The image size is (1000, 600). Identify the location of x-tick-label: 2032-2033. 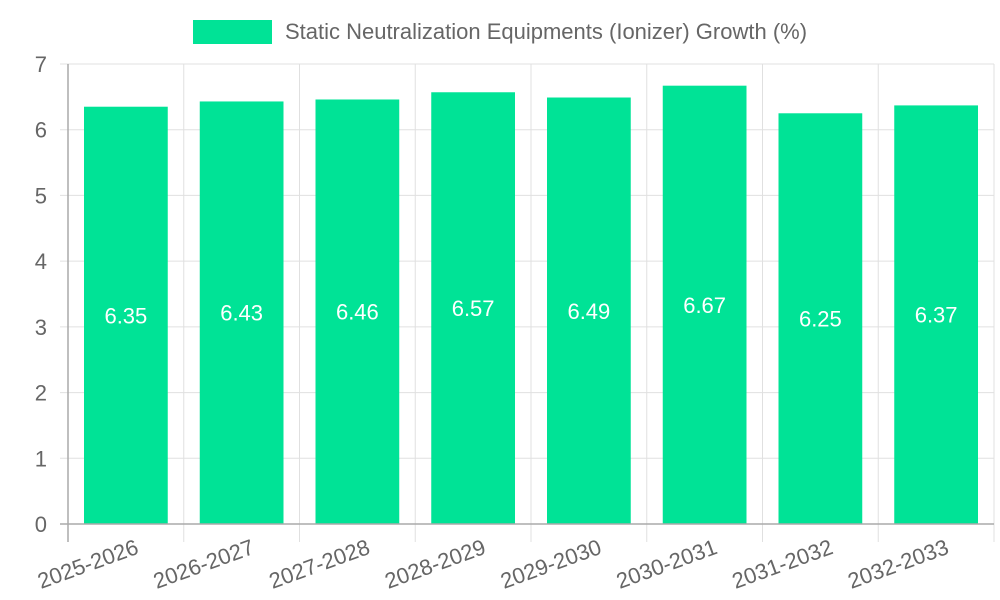
(897, 563).